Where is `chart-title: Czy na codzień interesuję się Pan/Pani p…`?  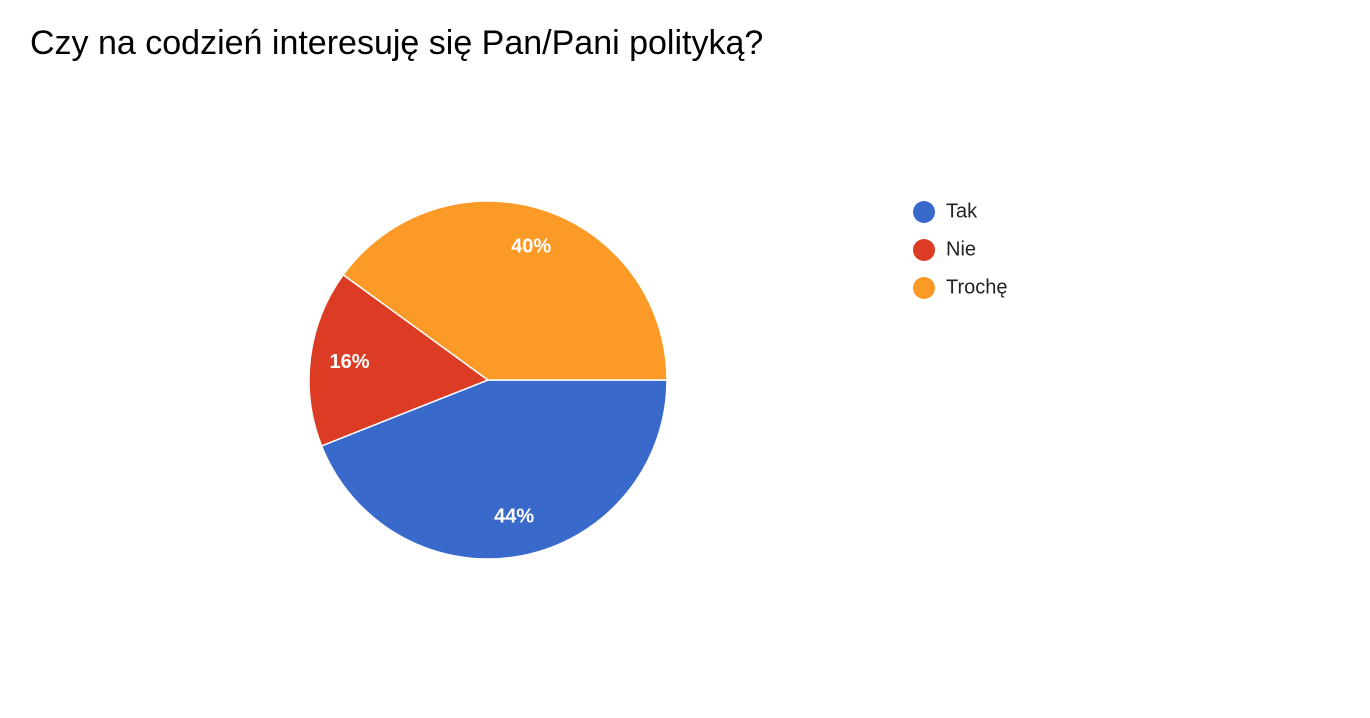
chart-title: Czy na codzień interesuję się Pan/Pani p… is located at coordinates (396, 43).